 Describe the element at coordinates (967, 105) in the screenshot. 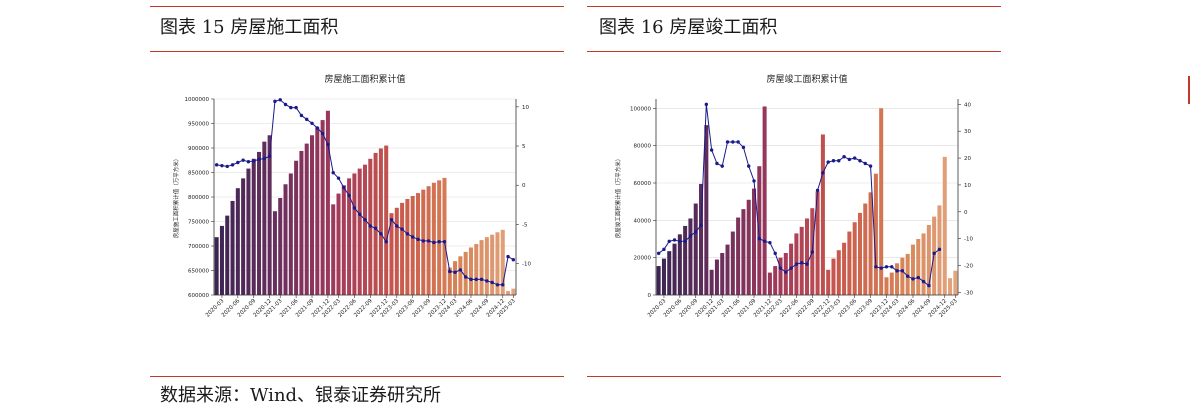

I see `chart2-y2-tick-label: 40` at that location.